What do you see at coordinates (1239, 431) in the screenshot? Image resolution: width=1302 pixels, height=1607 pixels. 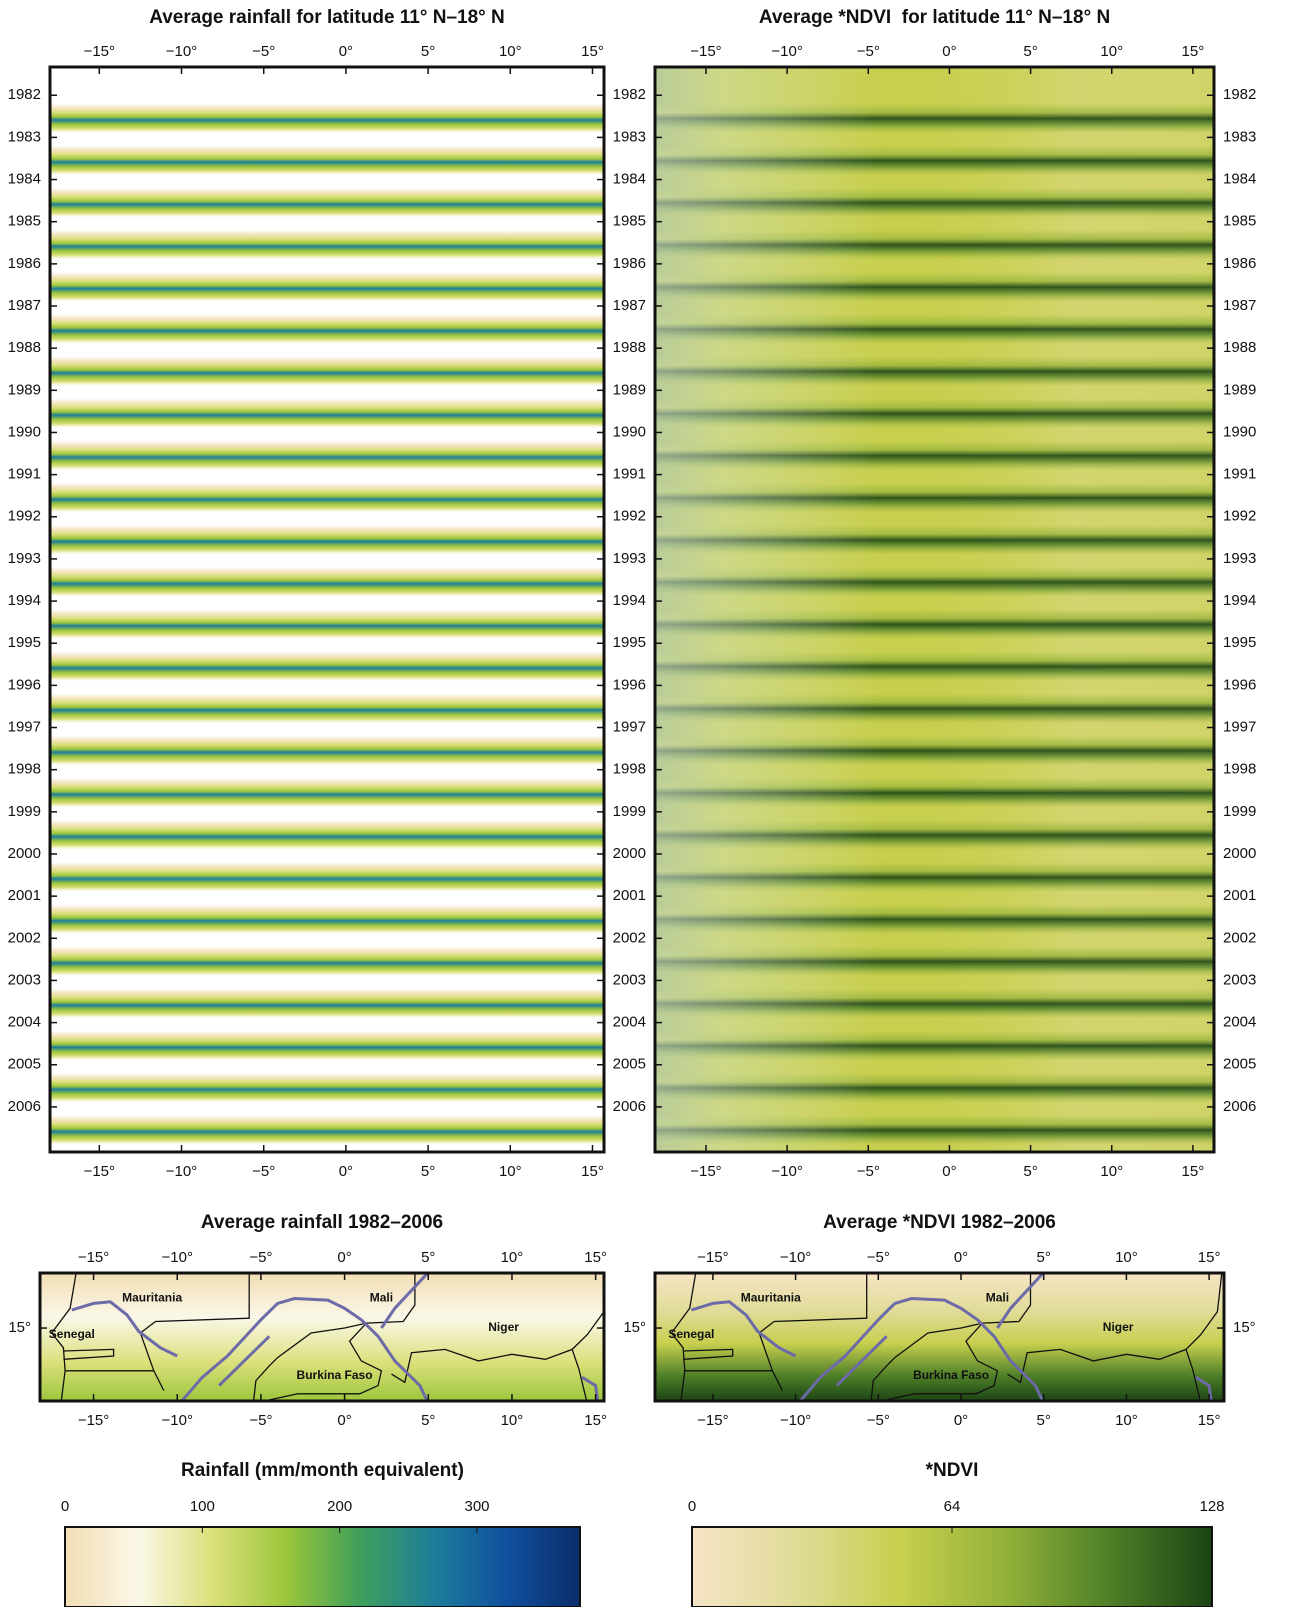 I see `y-tick-label: 1990` at bounding box center [1239, 431].